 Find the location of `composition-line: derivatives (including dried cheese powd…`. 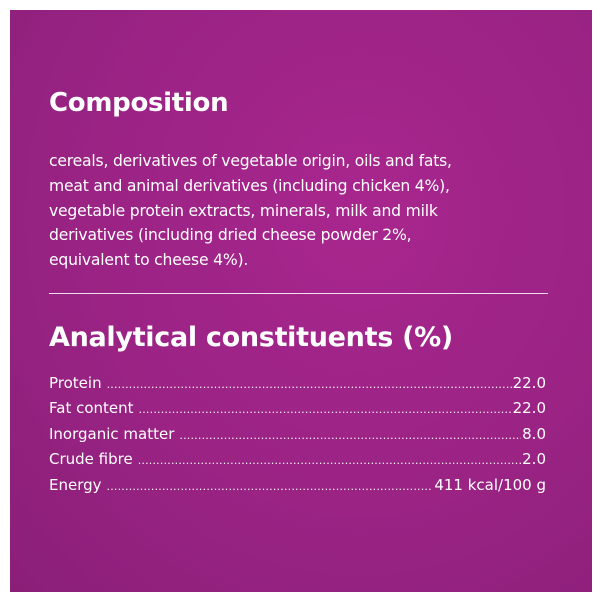

composition-line: derivatives (including dried cheese powd… is located at coordinates (230, 235).